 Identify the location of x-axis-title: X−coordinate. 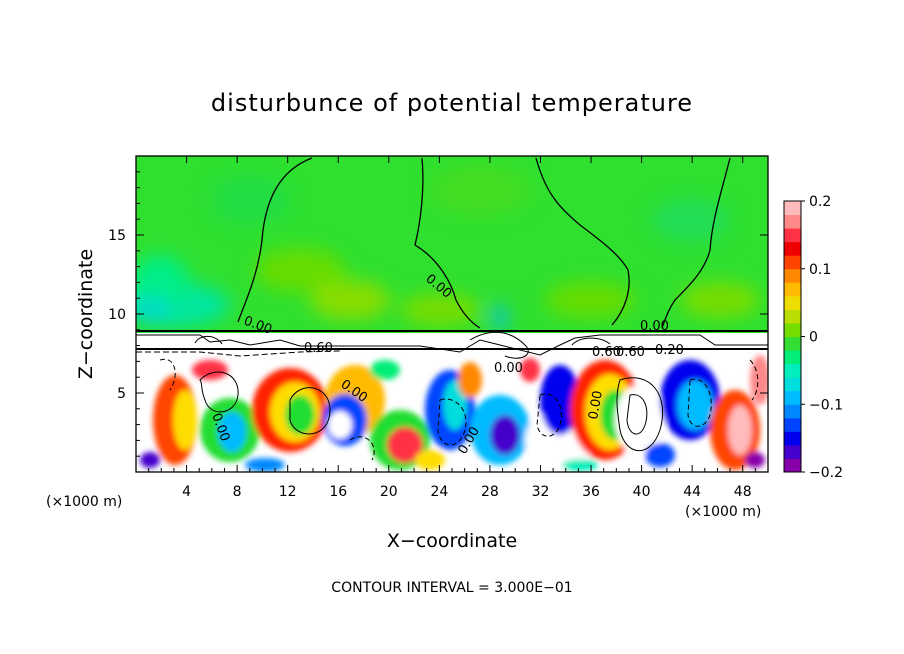
(452, 541).